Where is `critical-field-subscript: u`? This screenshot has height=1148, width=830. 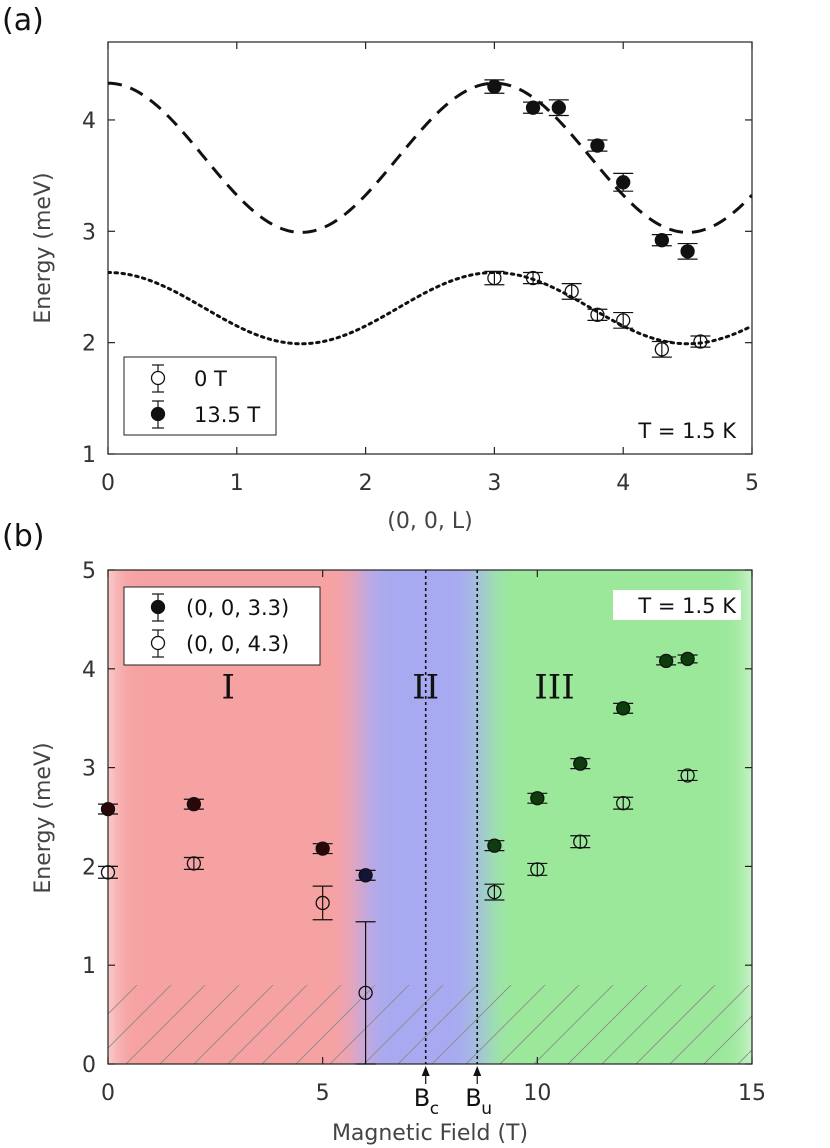
critical-field-subscript: u is located at coordinates (486, 1109).